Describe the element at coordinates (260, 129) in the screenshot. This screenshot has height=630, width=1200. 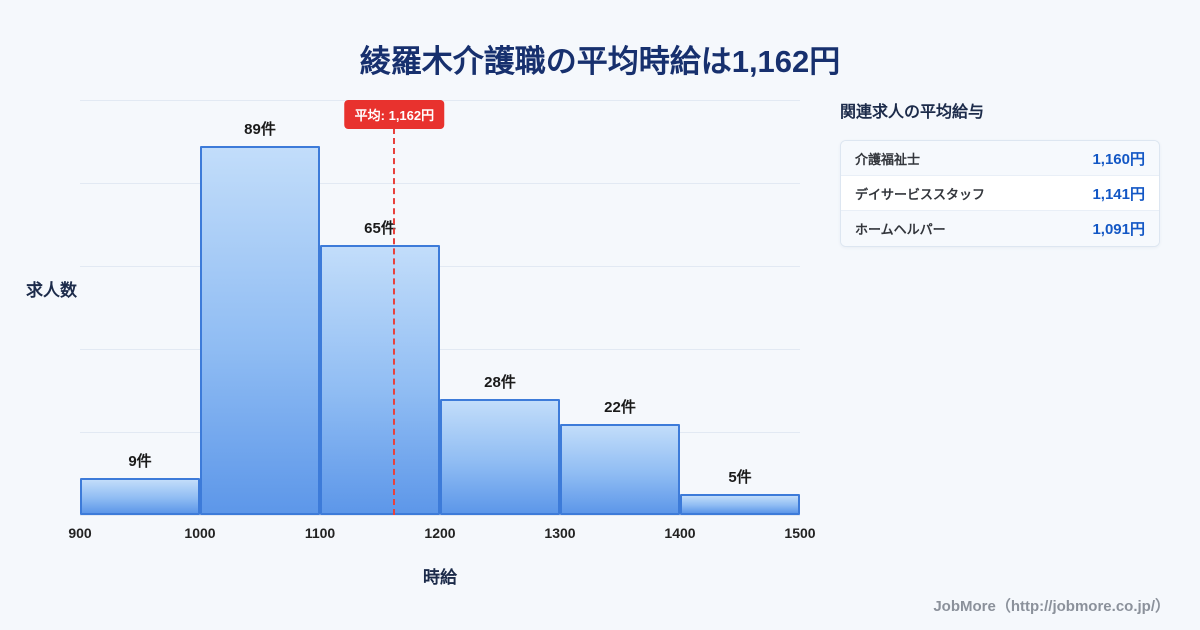
I see `bar-label: 89件` at that location.